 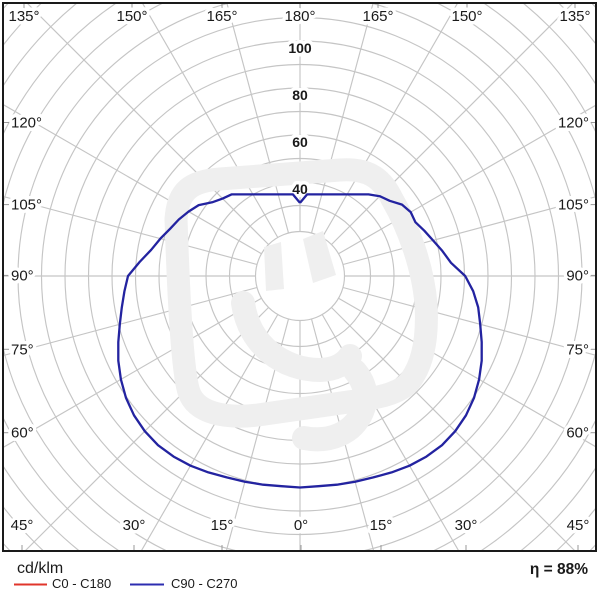 I want to click on svg-text: 60, so click(x=300, y=142).